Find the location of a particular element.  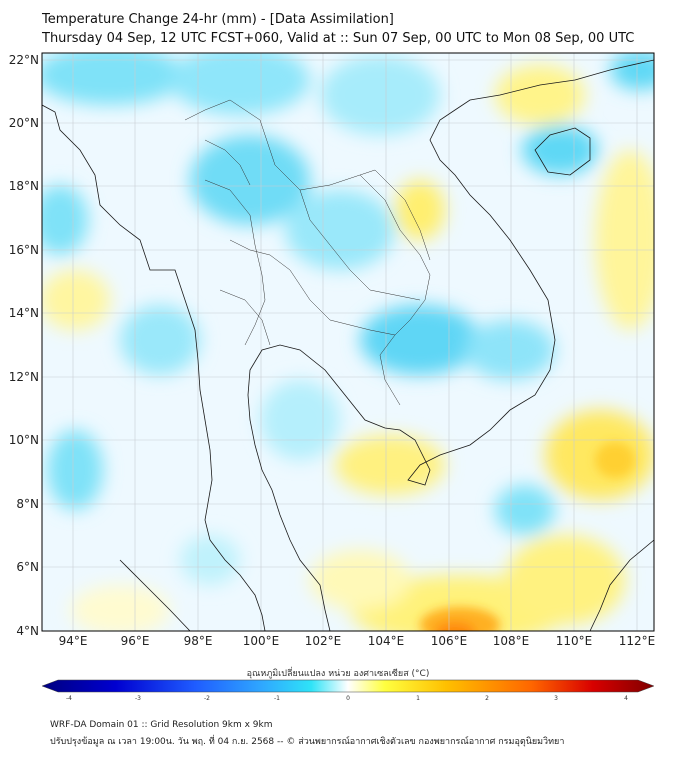

colorbar-tick: -1 is located at coordinates (277, 698).